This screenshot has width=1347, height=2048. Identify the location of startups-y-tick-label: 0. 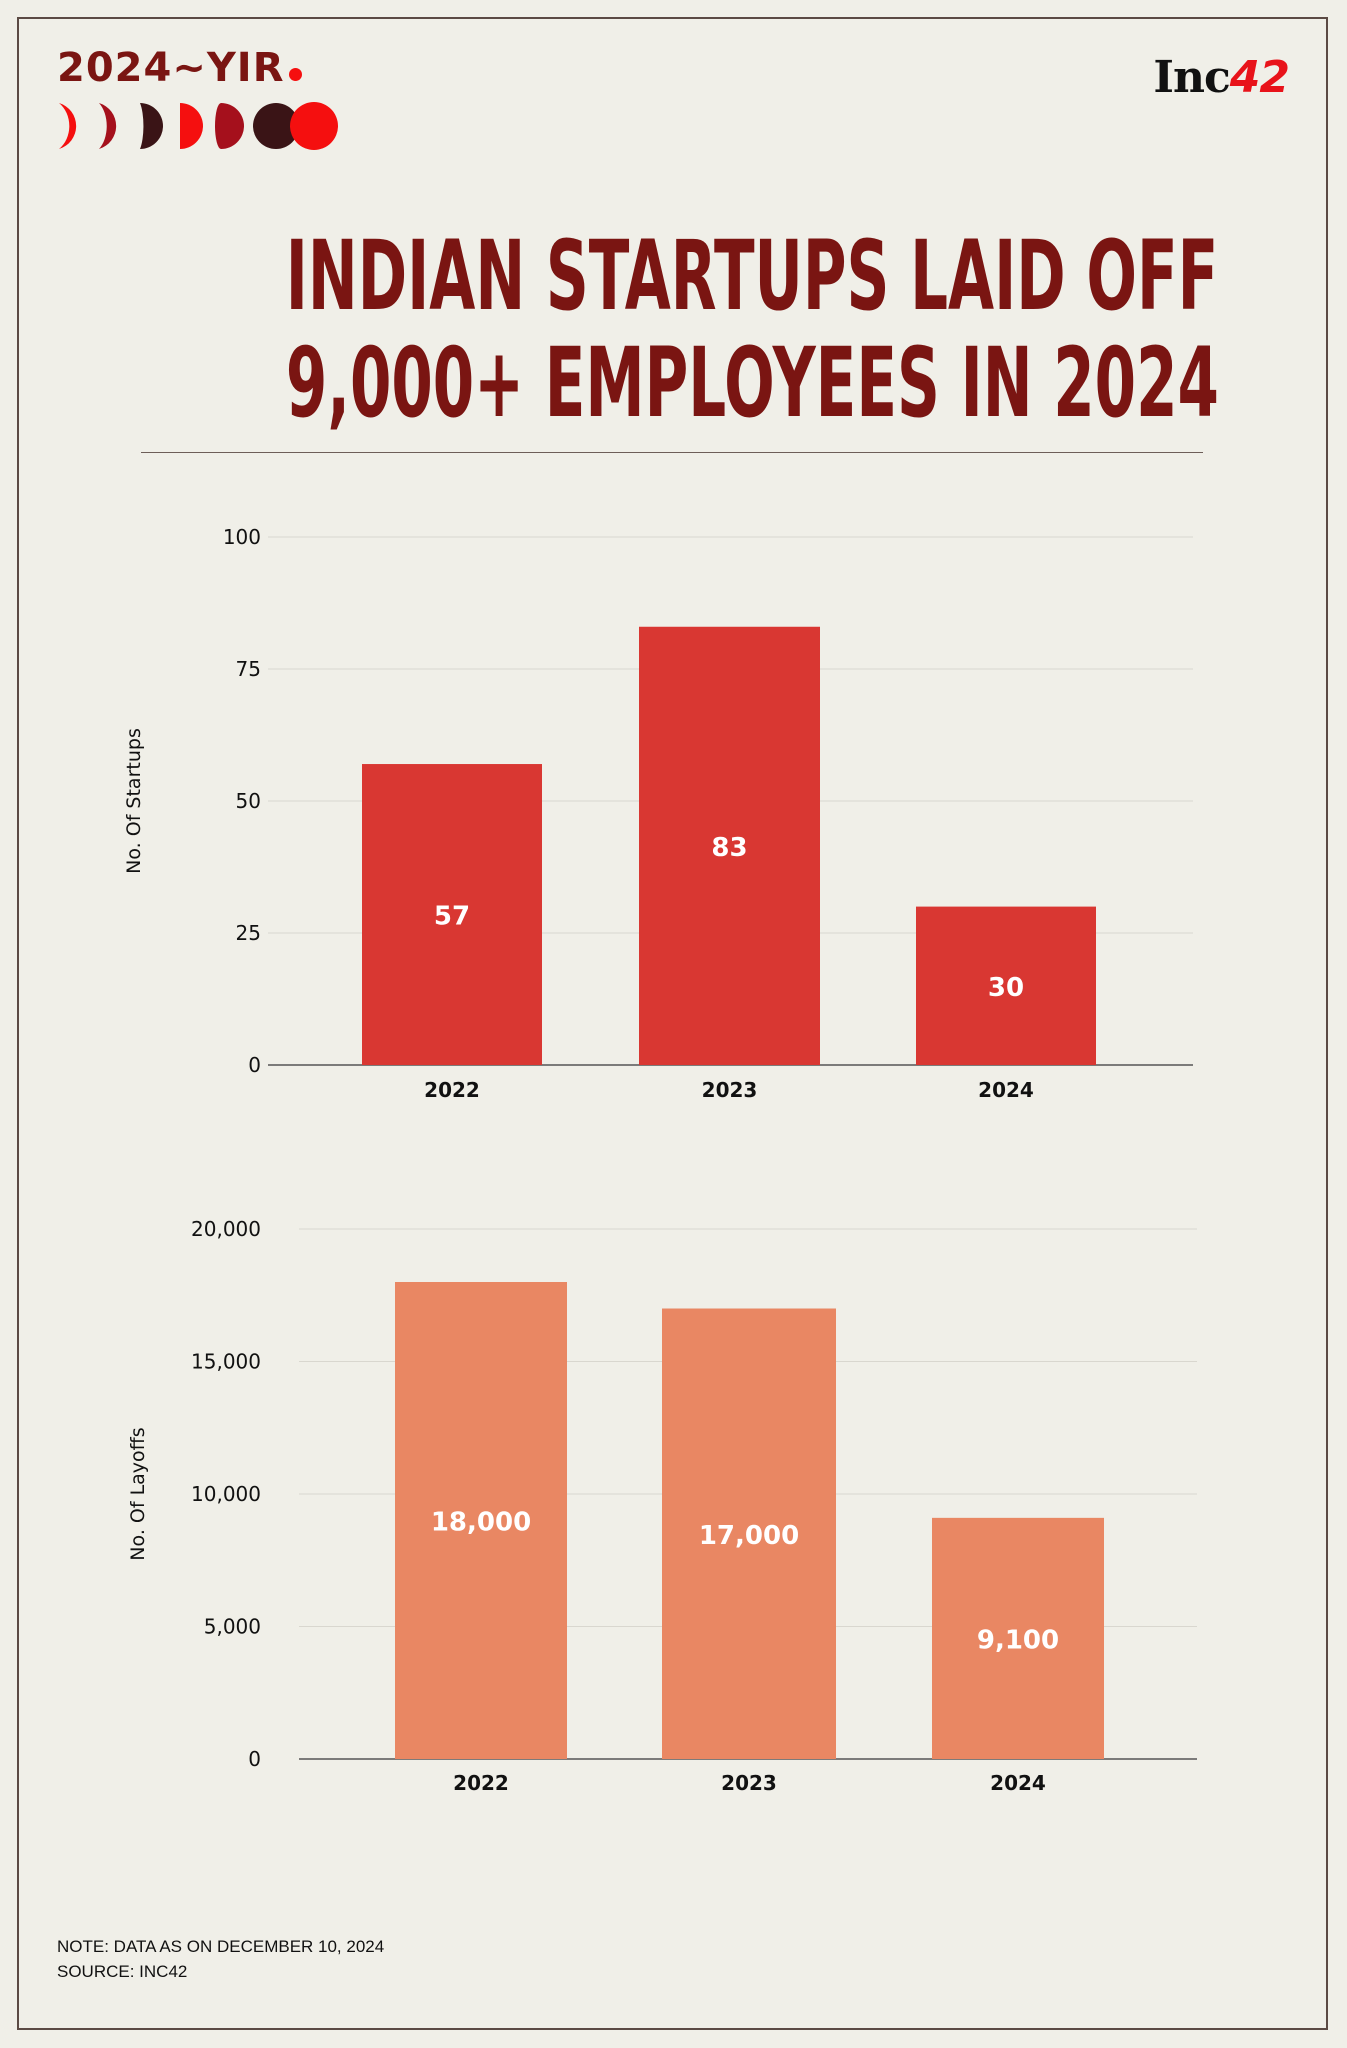
(254, 1065).